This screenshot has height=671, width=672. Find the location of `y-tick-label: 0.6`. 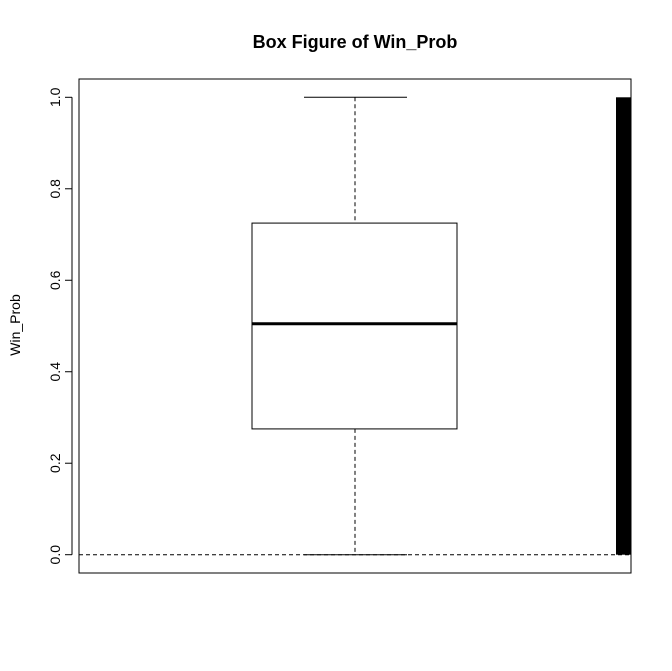

y-tick-label: 0.6 is located at coordinates (55, 280).